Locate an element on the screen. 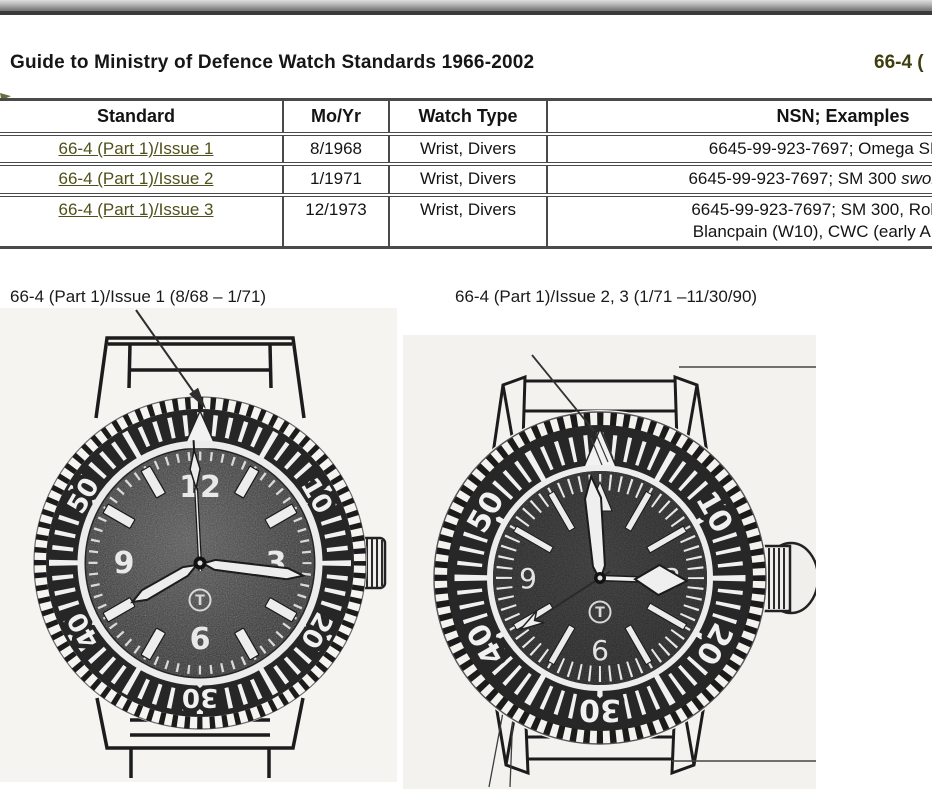  scan-artifact is located at coordinates (5, 96).